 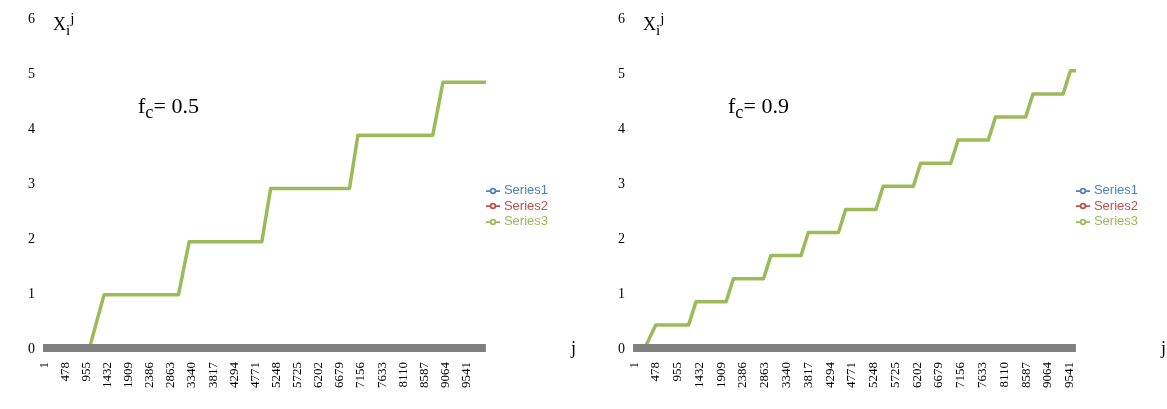 I want to click on annotation: f$_{c}$= 0.9, so click(x=758, y=108).